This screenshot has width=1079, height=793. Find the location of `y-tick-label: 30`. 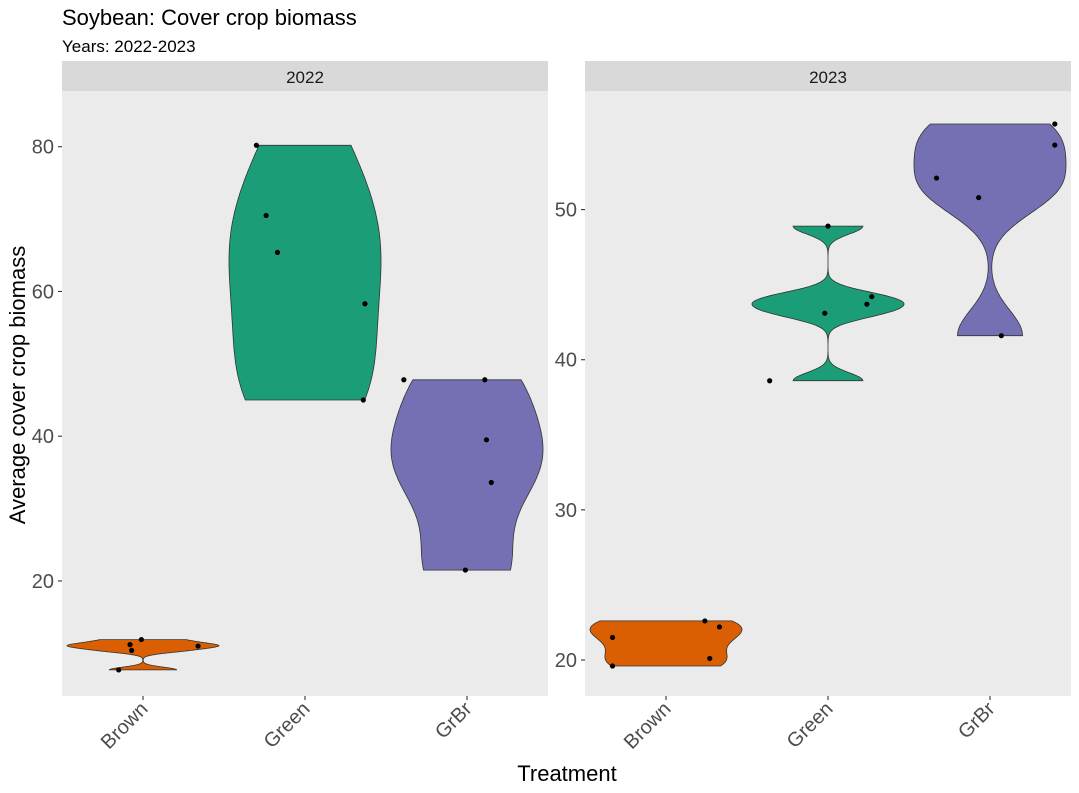

y-tick-label: 30 is located at coordinates (566, 511).